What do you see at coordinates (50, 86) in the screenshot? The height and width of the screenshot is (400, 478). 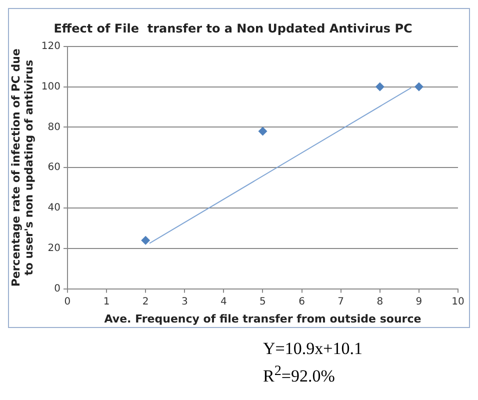 I see `y-tick-label: 100` at bounding box center [50, 86].